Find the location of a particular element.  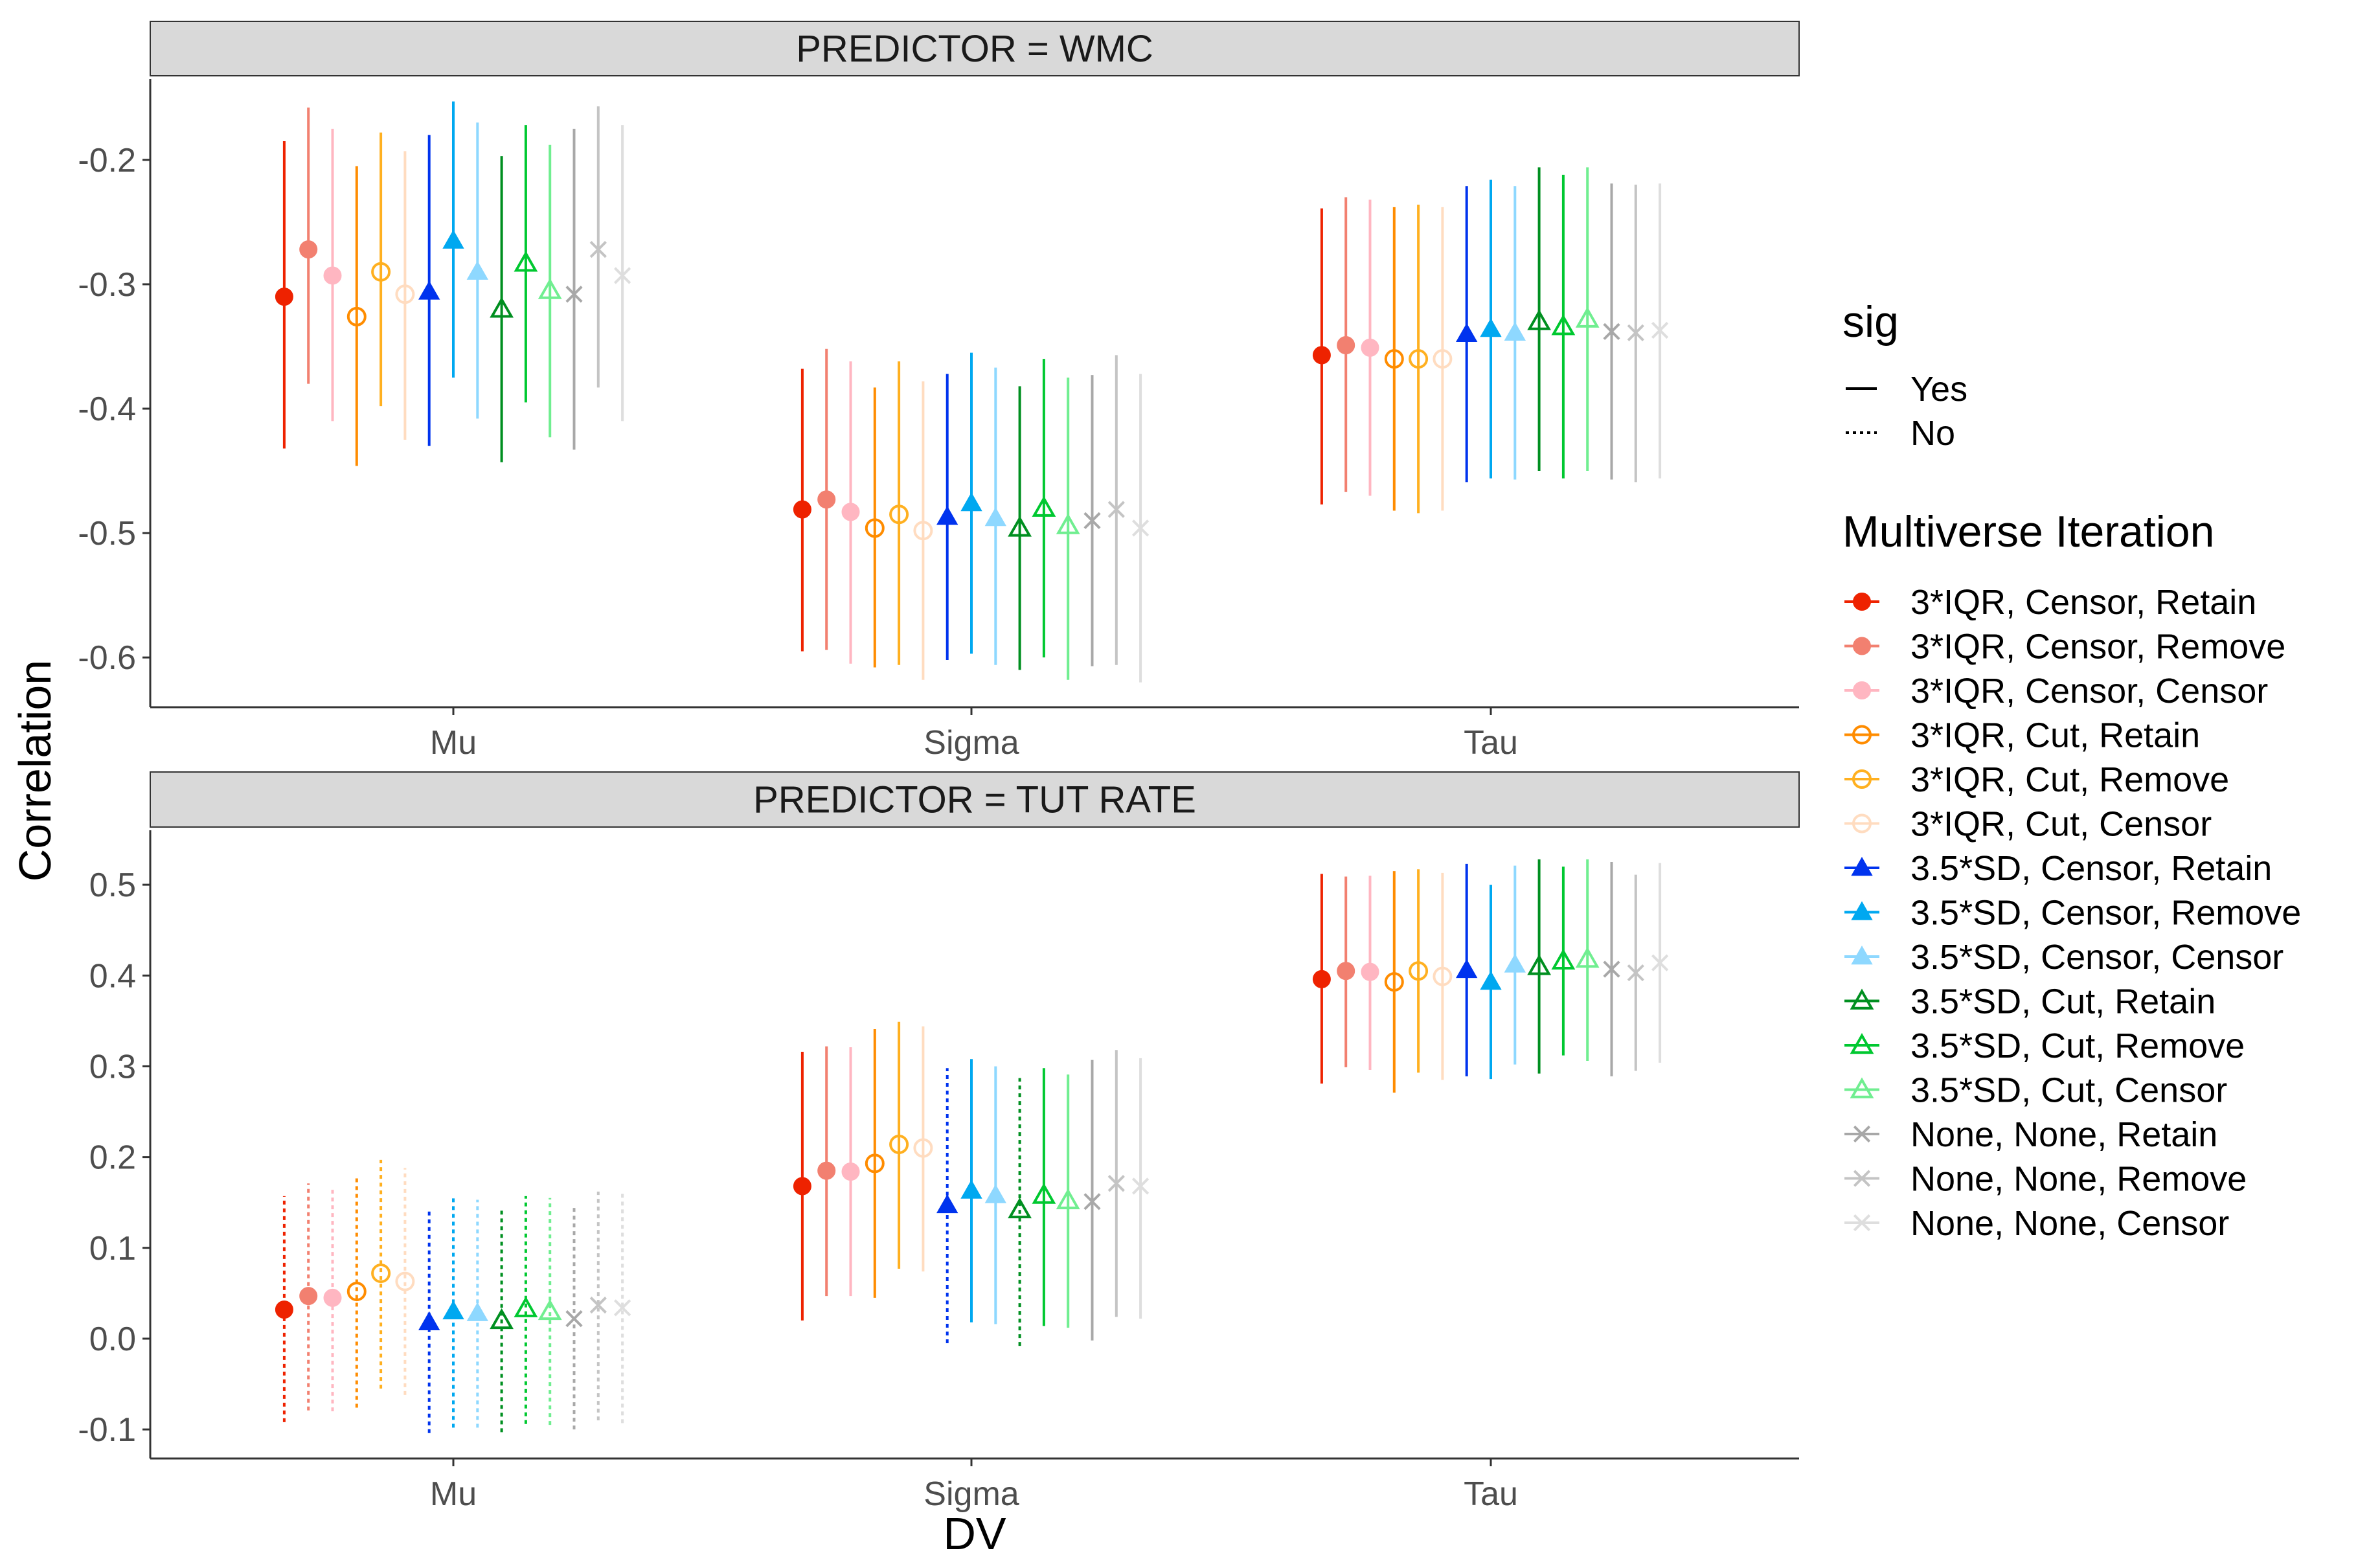

y-tick-label: 0.2 is located at coordinates (113, 1158).